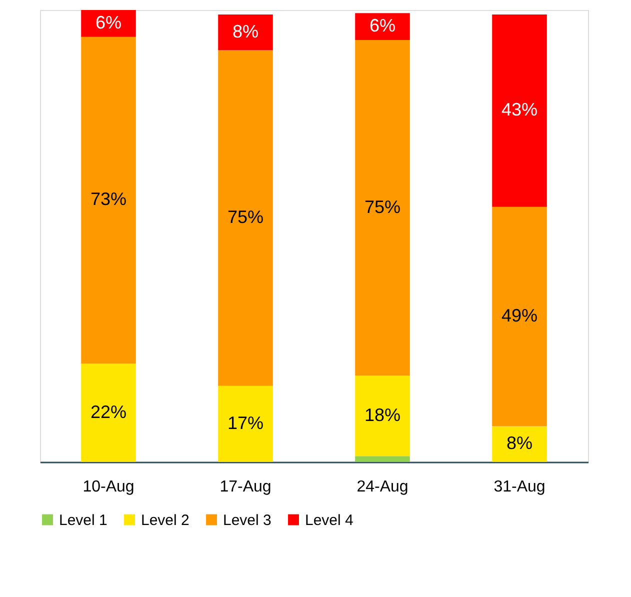 This screenshot has width=631, height=597. I want to click on x-tick-label: 31-Aug, so click(520, 487).